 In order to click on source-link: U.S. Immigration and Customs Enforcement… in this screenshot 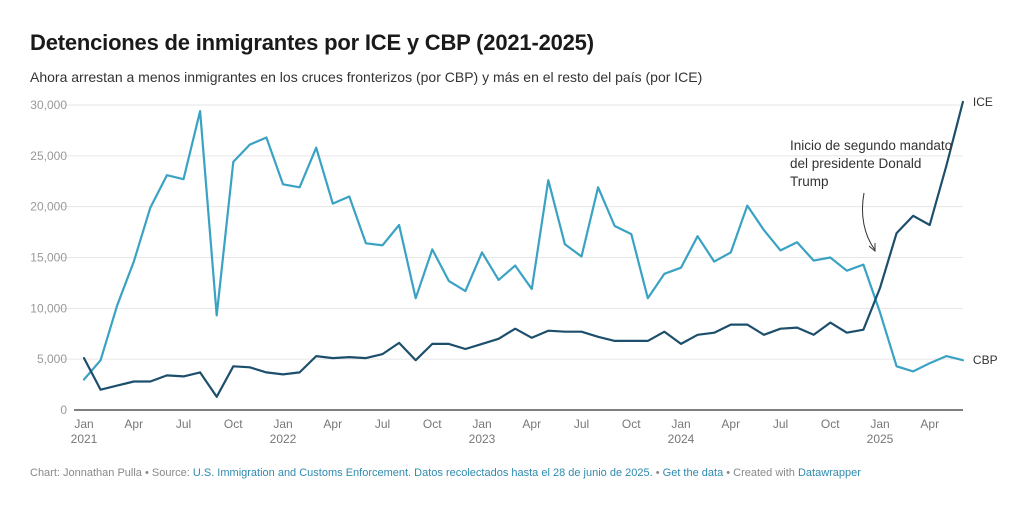, I will do `click(422, 473)`.